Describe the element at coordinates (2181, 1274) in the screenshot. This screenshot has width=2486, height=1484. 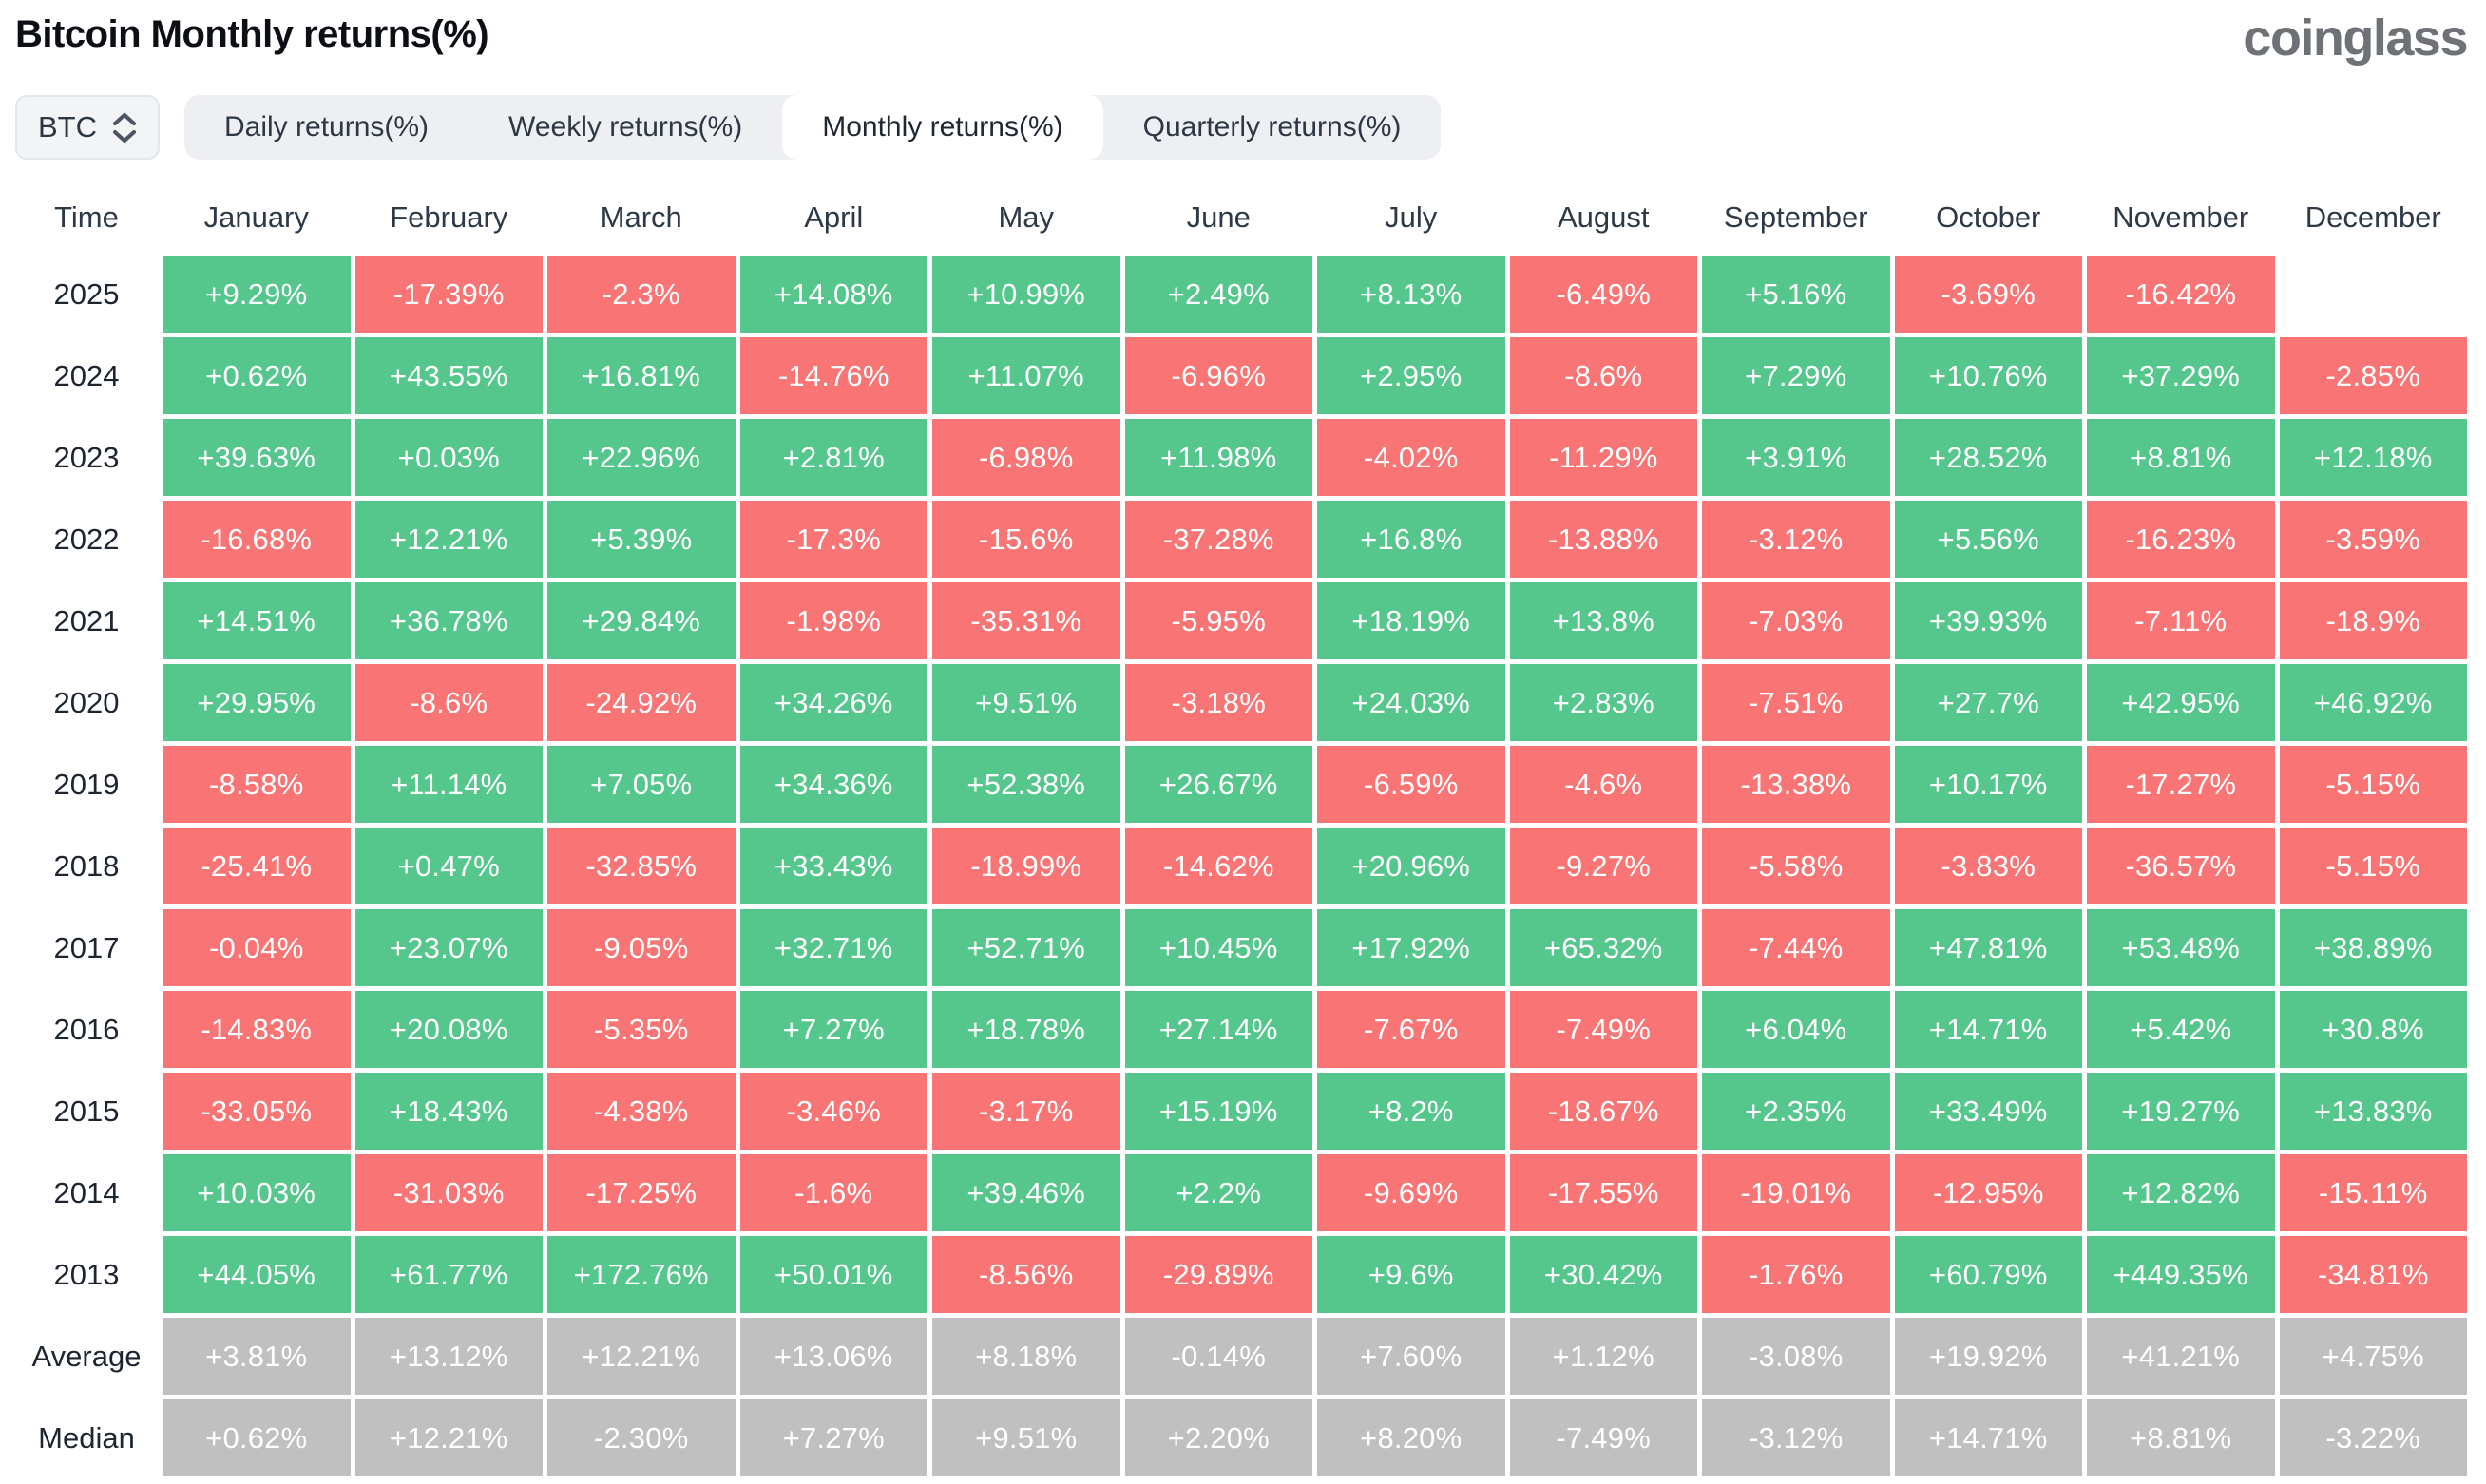
I see `return-cell: +449.35%` at that location.